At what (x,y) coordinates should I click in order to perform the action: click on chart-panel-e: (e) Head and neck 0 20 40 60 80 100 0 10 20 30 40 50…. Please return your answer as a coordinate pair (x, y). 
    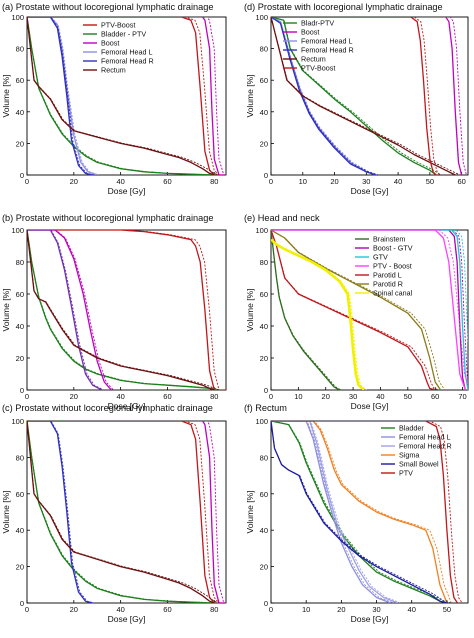
    Looking at the image, I should click on (356, 312).